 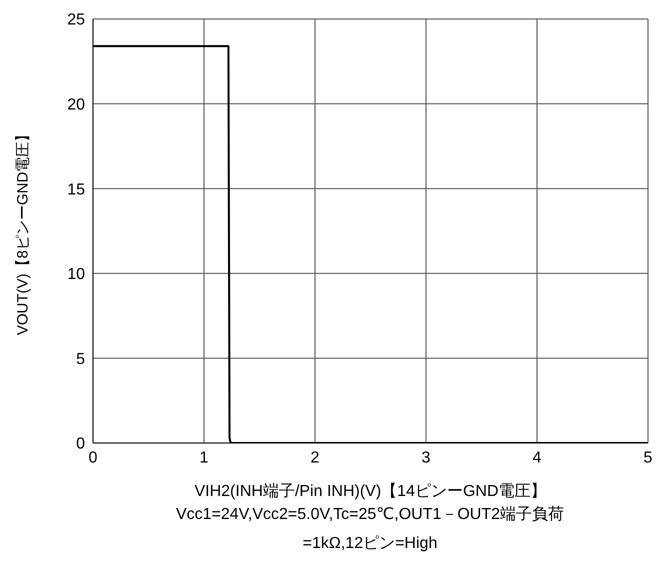 I want to click on x-tick-label: 5, so click(x=648, y=457).